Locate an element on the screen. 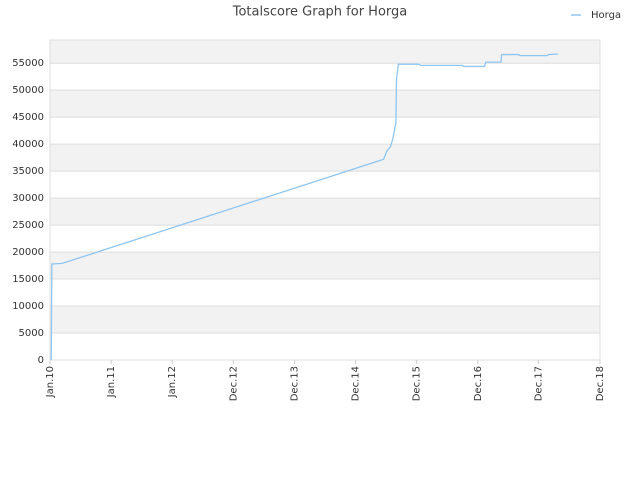 This screenshot has height=480, width=640. chart-title: Totalscore Graph for Horga is located at coordinates (320, 12).